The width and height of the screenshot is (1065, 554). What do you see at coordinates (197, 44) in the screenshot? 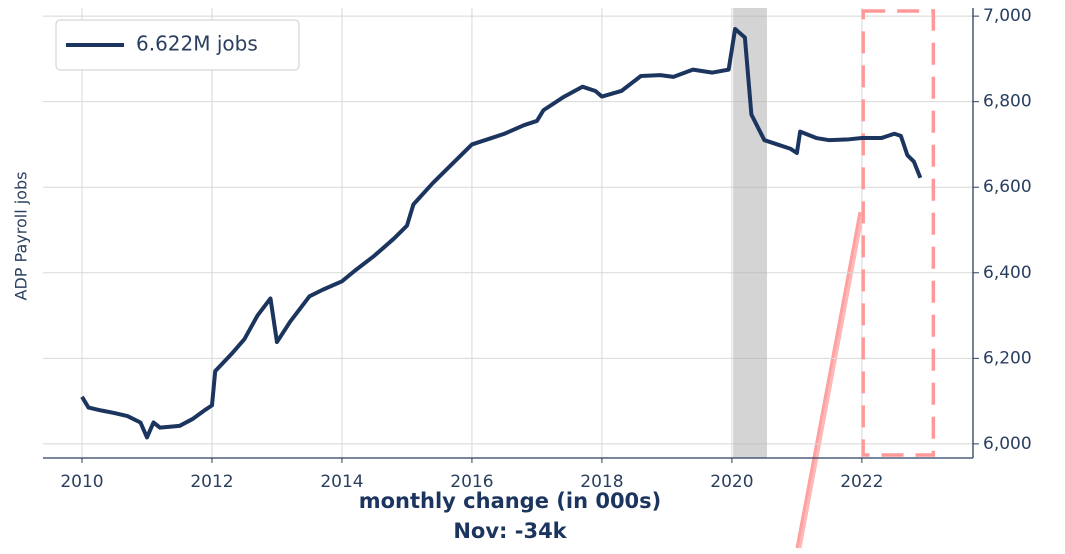
I see `legend-label: 6.622M jobs` at bounding box center [197, 44].